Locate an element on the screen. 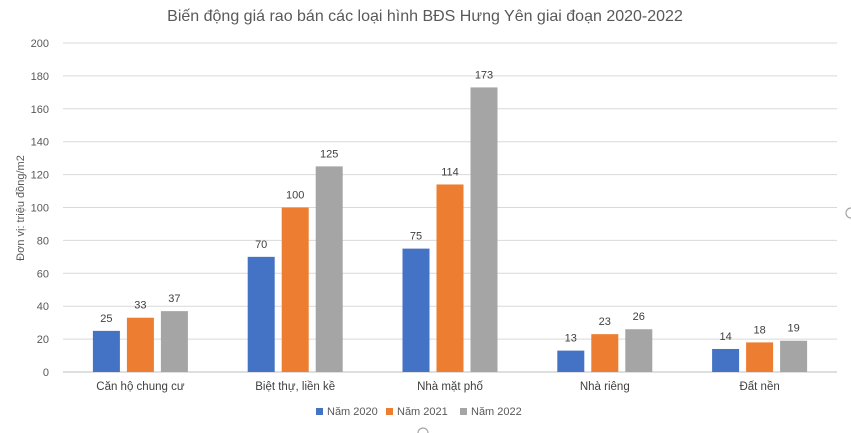 The height and width of the screenshot is (433, 851). y-tick-label-140: 140 is located at coordinates (40, 143).